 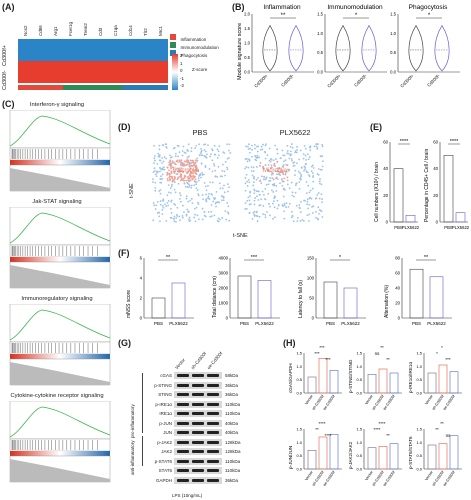 I want to click on h-sig: ***, so click(x=328, y=359).